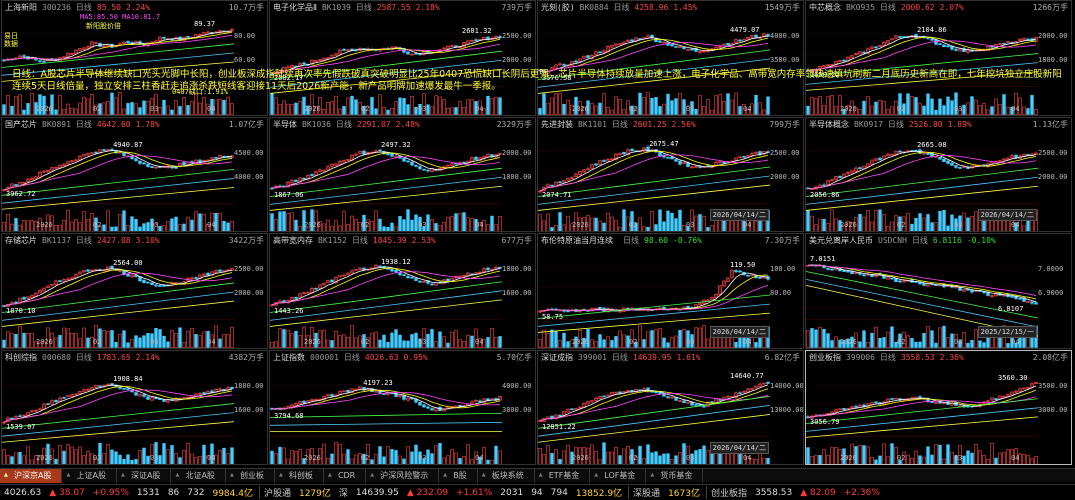 The height and width of the screenshot is (500, 1075). Describe the element at coordinates (458, 476) in the screenshot. I see `market-tab: B股` at that location.